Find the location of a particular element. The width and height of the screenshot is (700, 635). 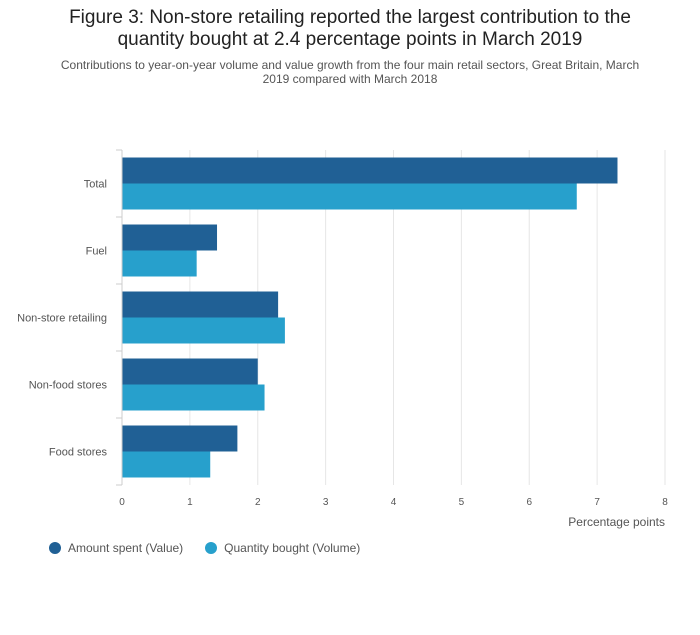

bar-value-non-store-retailing is located at coordinates (200, 304).